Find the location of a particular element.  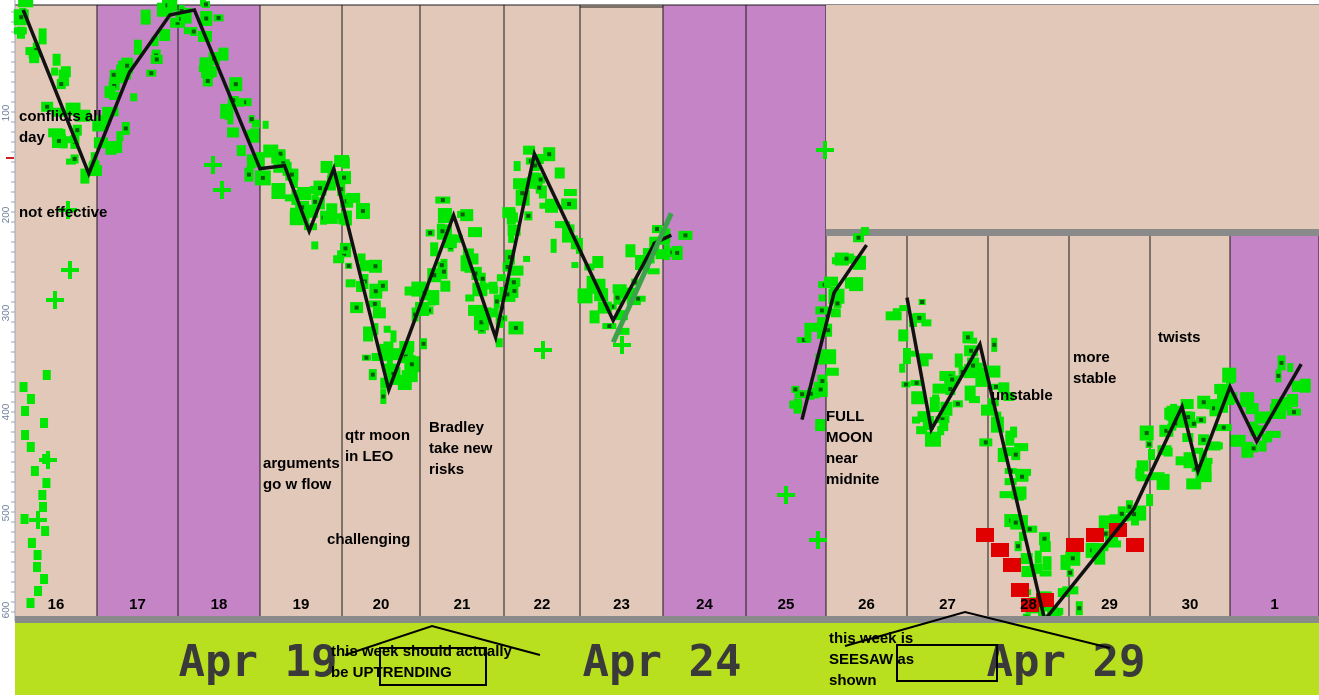

day-label-19: 19 is located at coordinates (301, 604).